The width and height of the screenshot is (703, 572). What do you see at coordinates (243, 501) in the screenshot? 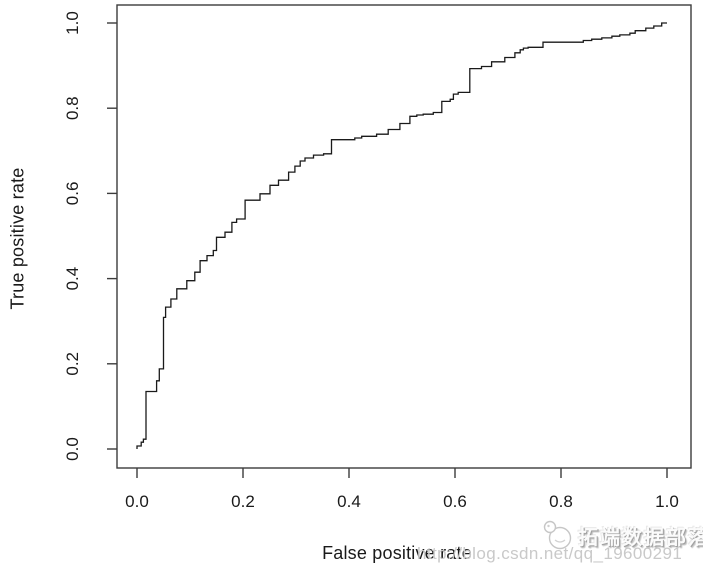
I see `x-tick-label: 0.2` at bounding box center [243, 501].